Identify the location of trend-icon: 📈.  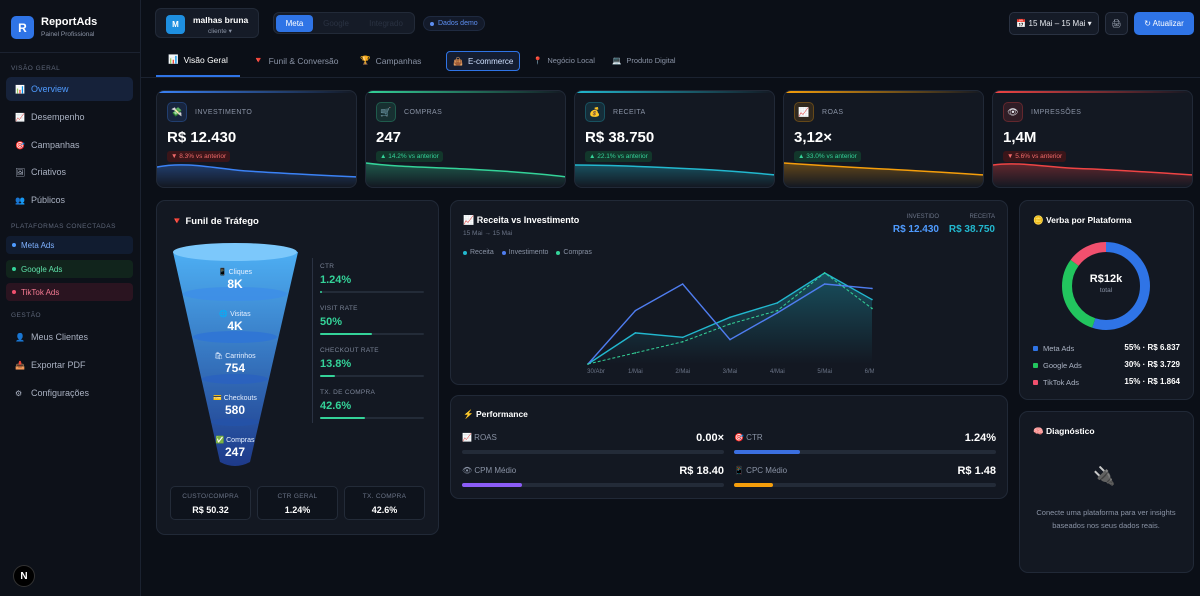
(20, 117).